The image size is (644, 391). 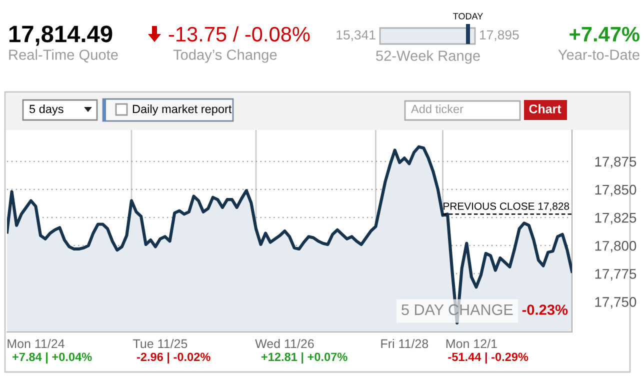 What do you see at coordinates (457, 310) in the screenshot?
I see `annotation: 5 DAY CHANGE` at bounding box center [457, 310].